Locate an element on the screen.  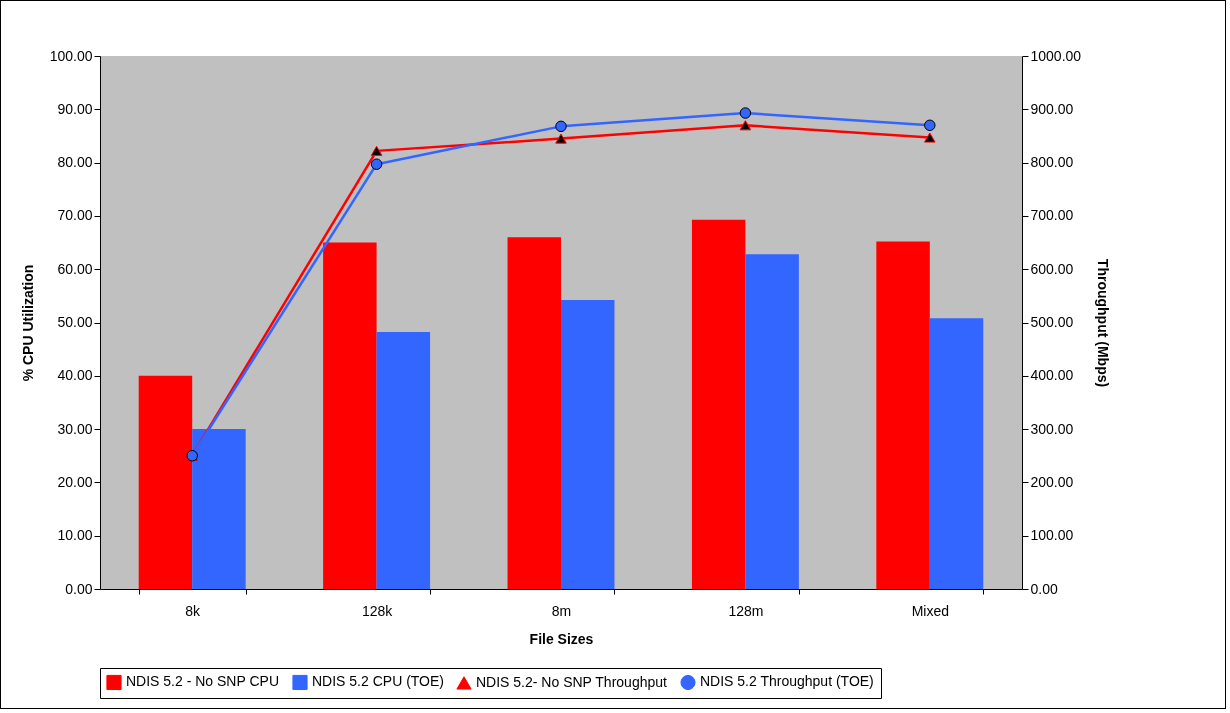
y-tick-label: 0.00 is located at coordinates (79, 588).